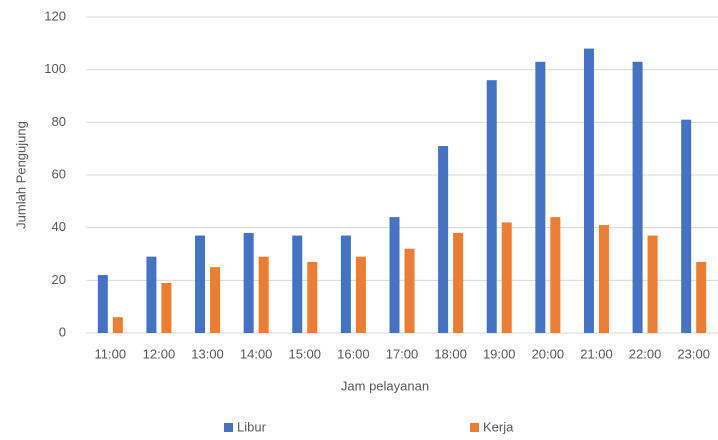 This screenshot has width=718, height=440. What do you see at coordinates (693, 353) in the screenshot?
I see `x-tick-label: 23:00` at bounding box center [693, 353].